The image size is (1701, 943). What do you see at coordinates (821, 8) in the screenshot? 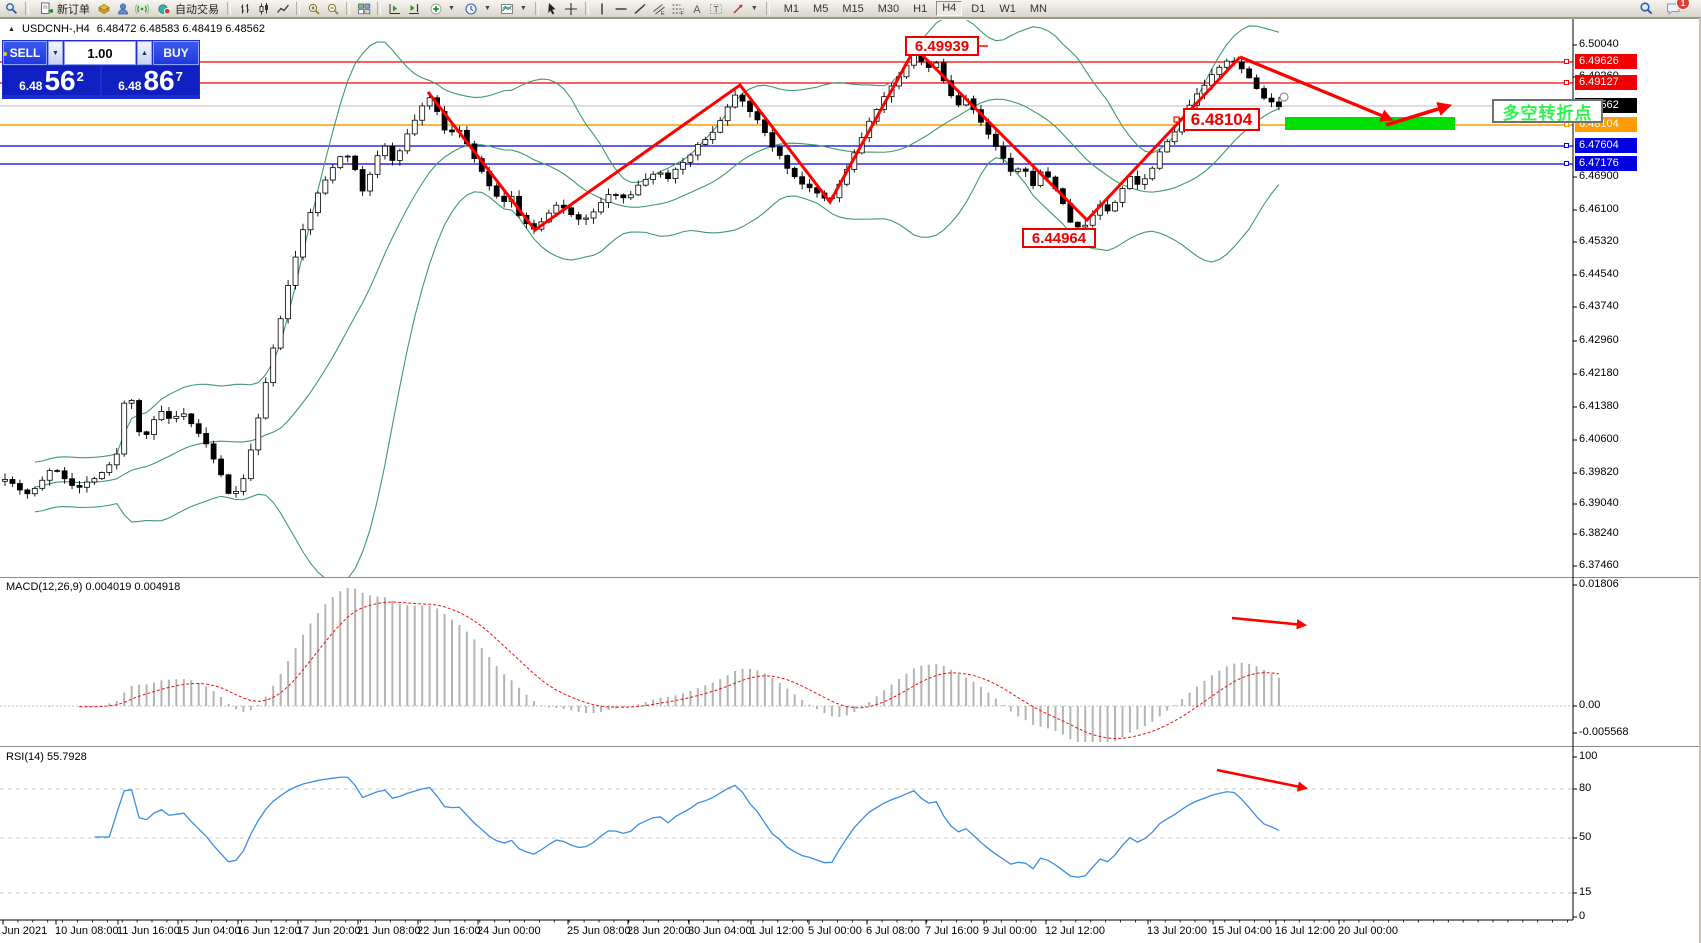
I see `timeframe-m5: M5` at bounding box center [821, 8].